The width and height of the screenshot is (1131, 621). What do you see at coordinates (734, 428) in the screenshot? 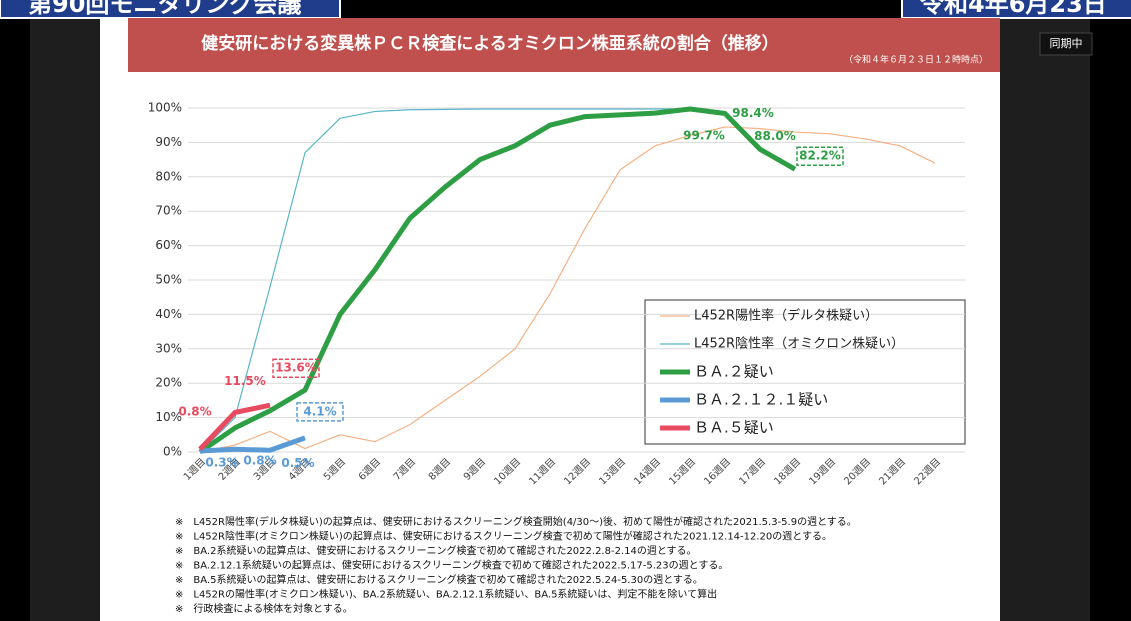
I see `legend-label: ＢＡ.５疑い` at bounding box center [734, 428].